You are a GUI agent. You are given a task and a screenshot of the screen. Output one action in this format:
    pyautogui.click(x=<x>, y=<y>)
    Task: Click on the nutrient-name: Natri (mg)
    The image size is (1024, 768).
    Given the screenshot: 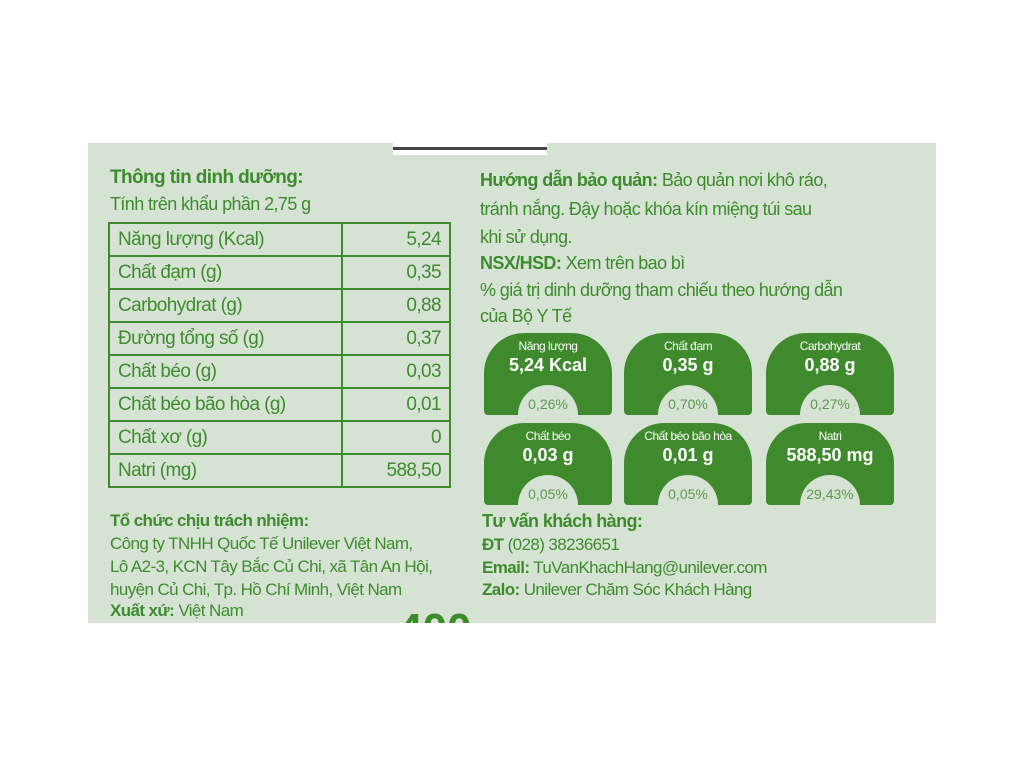 What is the action you would take?
    pyautogui.click(x=225, y=470)
    